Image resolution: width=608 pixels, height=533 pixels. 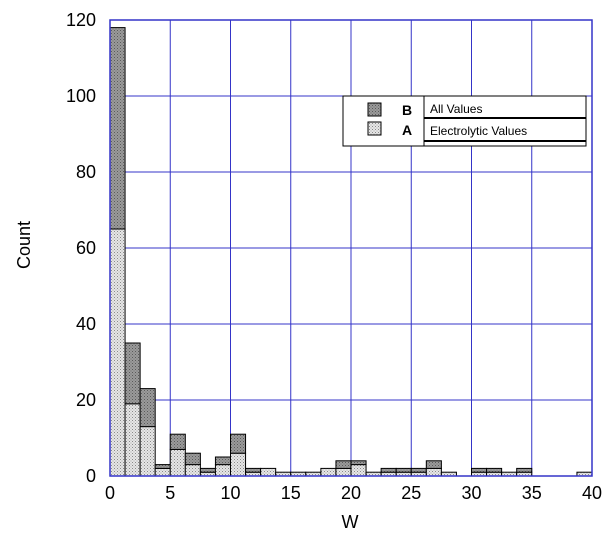 What do you see at coordinates (230, 493) in the screenshot?
I see `x-tick-label-2: 10` at bounding box center [230, 493].